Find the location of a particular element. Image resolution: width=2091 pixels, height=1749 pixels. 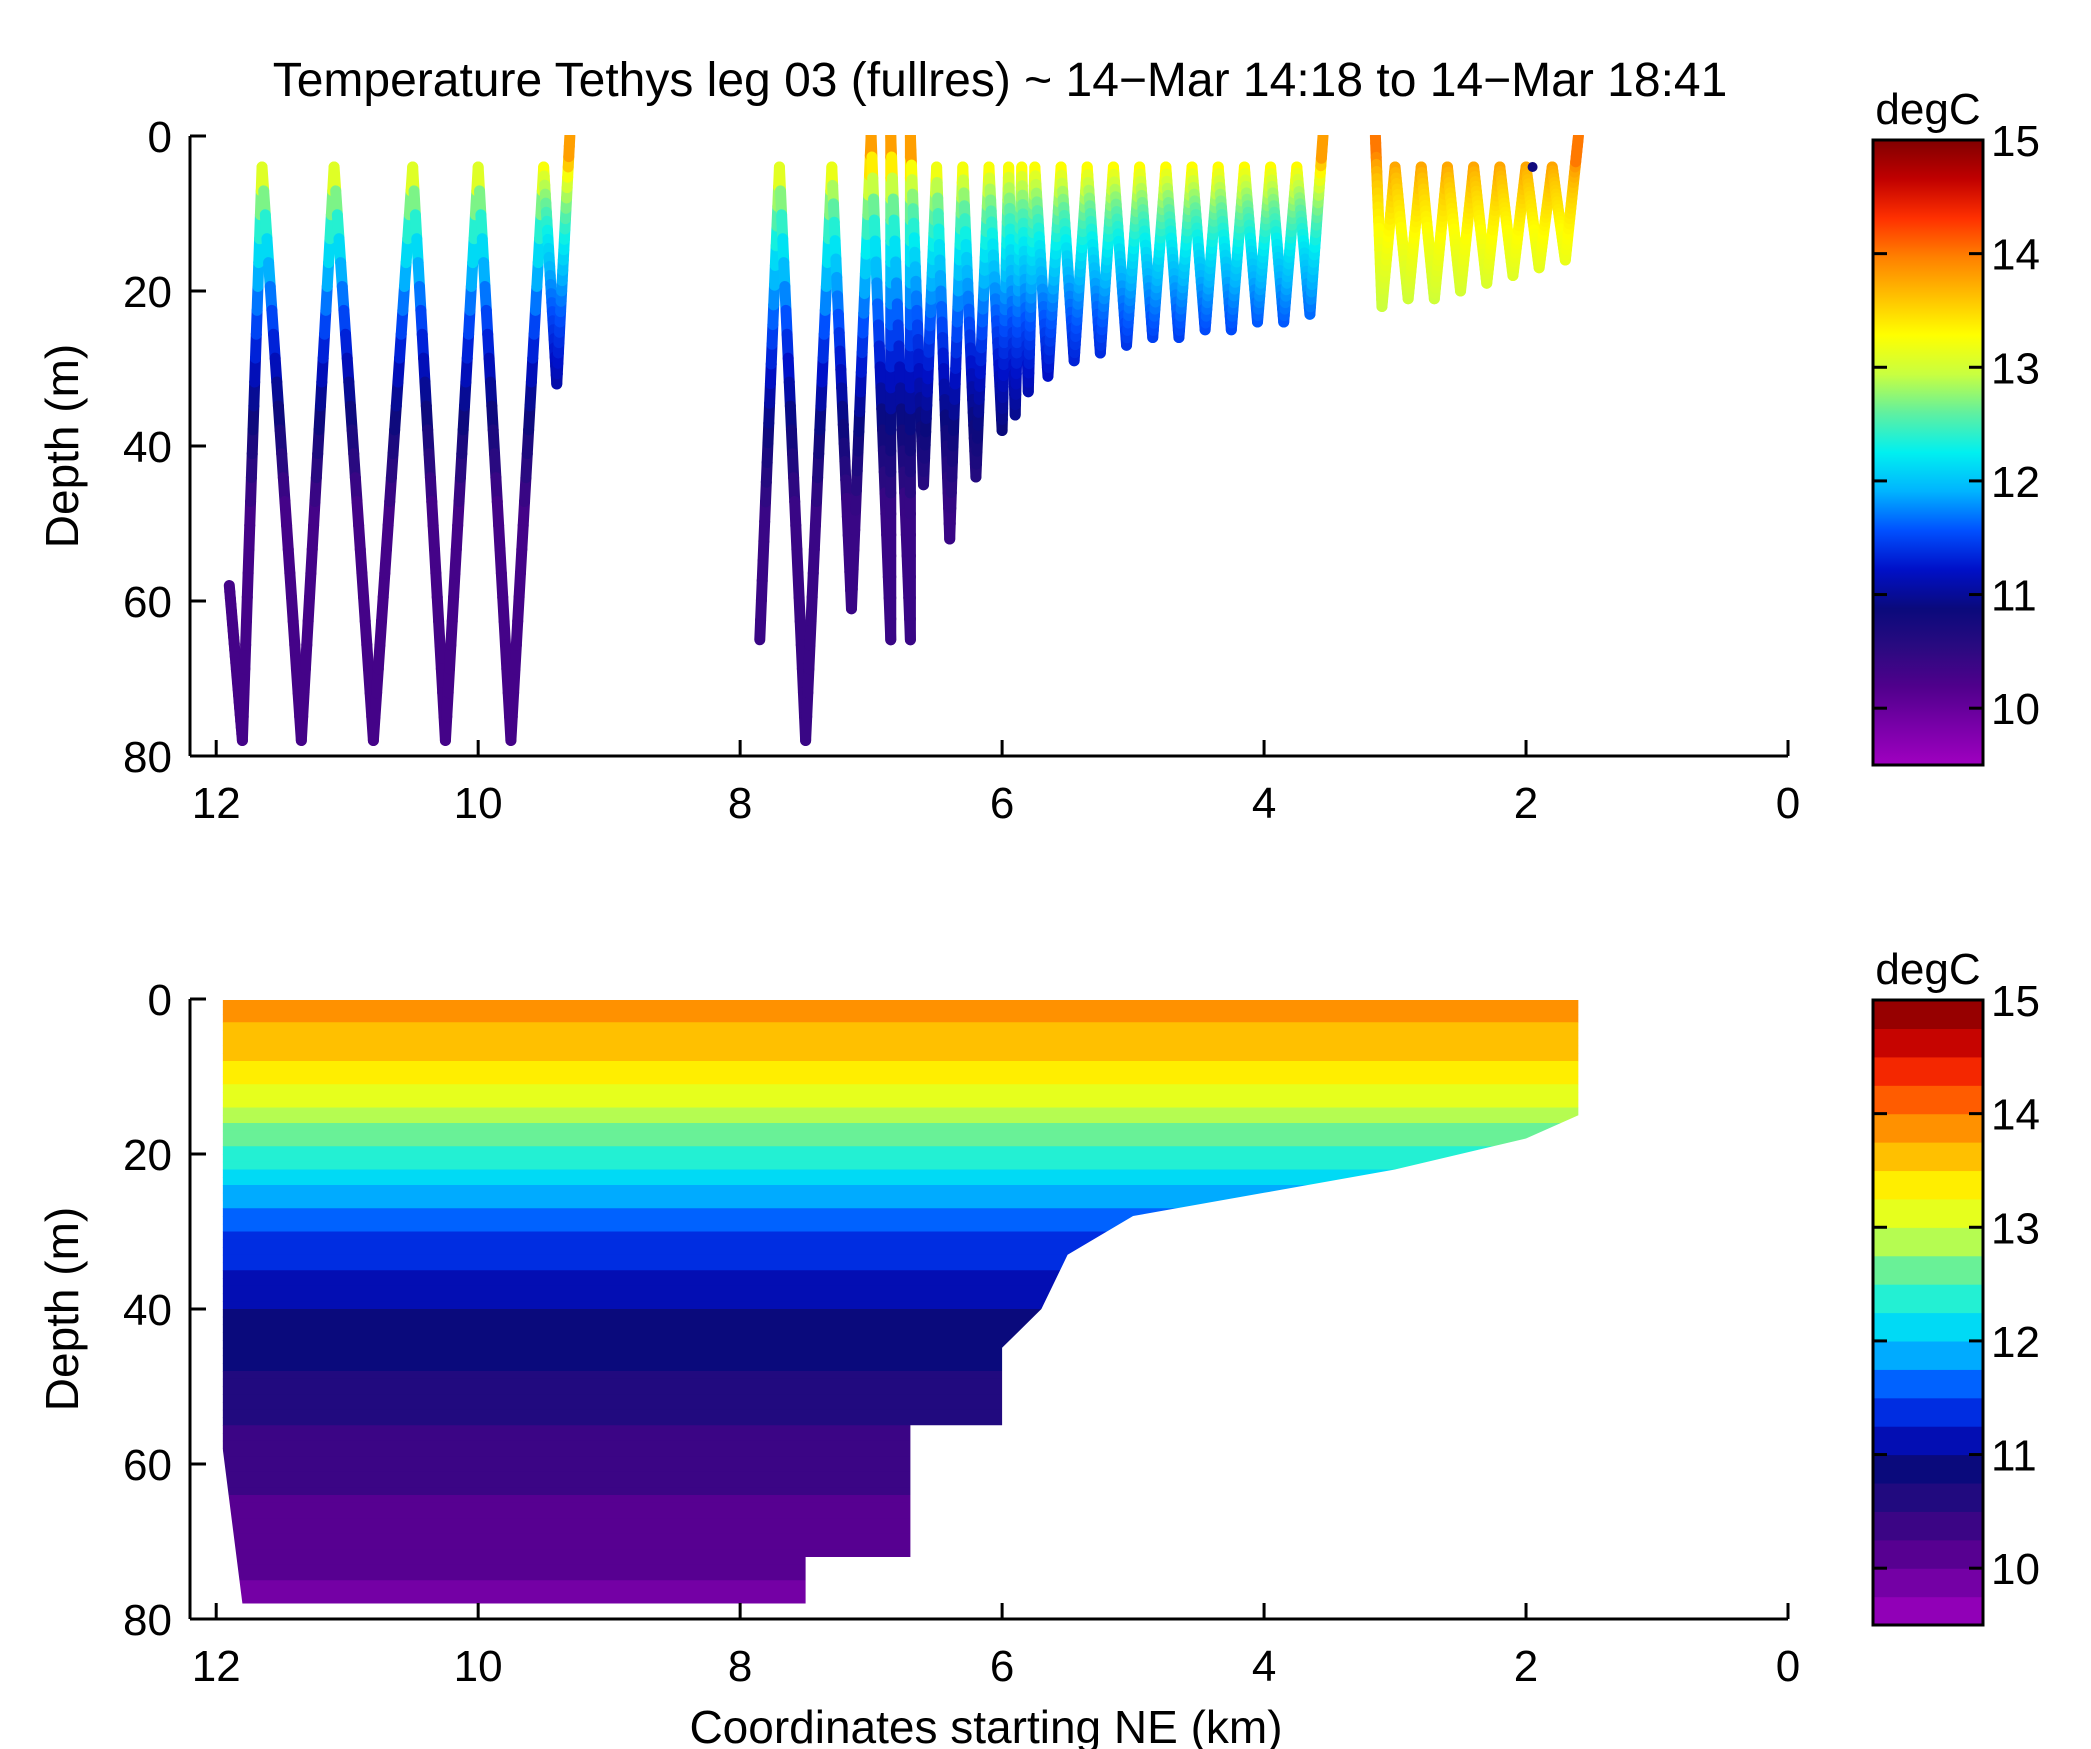

bottom-colorbar: degC 10 11 12 13 14 15 is located at coordinates (1955, 1286).